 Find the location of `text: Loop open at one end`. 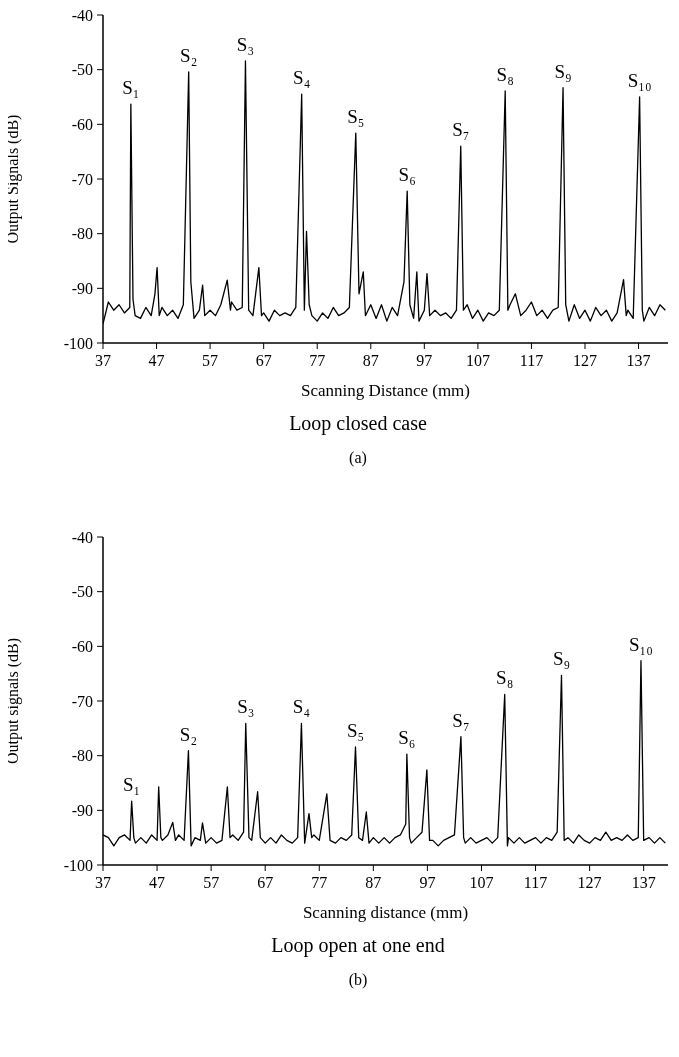

text: Loop open at one end is located at coordinates (358, 945).